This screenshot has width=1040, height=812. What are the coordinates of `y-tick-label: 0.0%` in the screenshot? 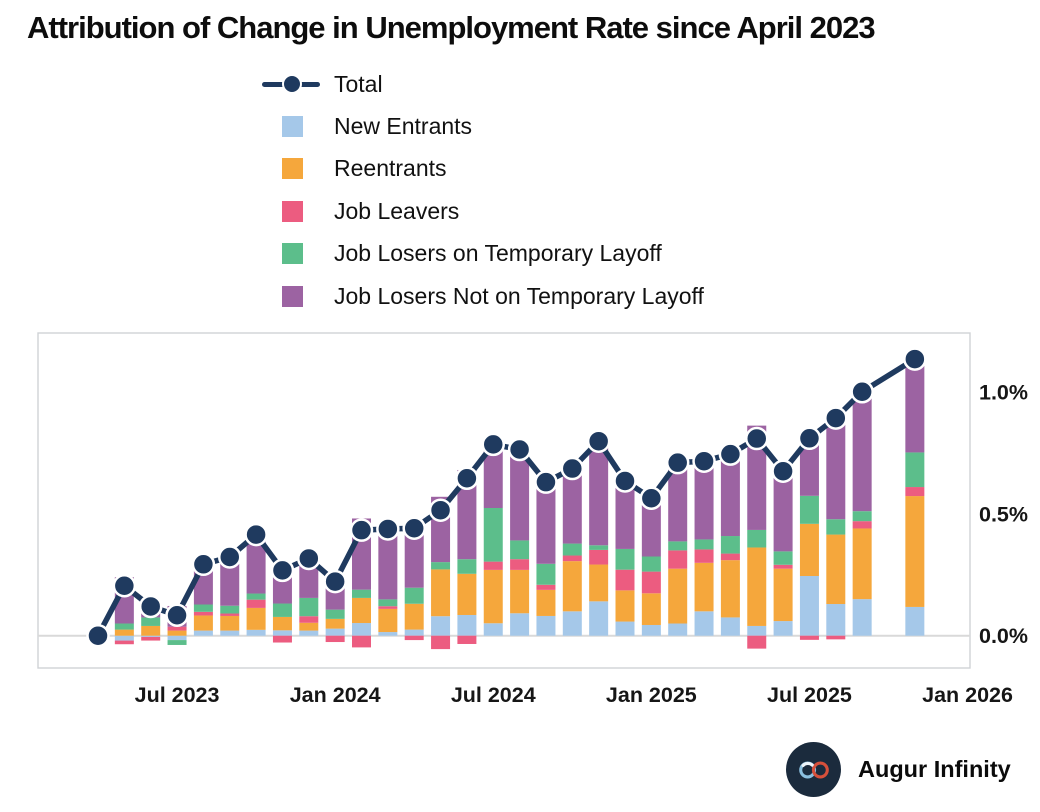 It's located at (1003, 636).